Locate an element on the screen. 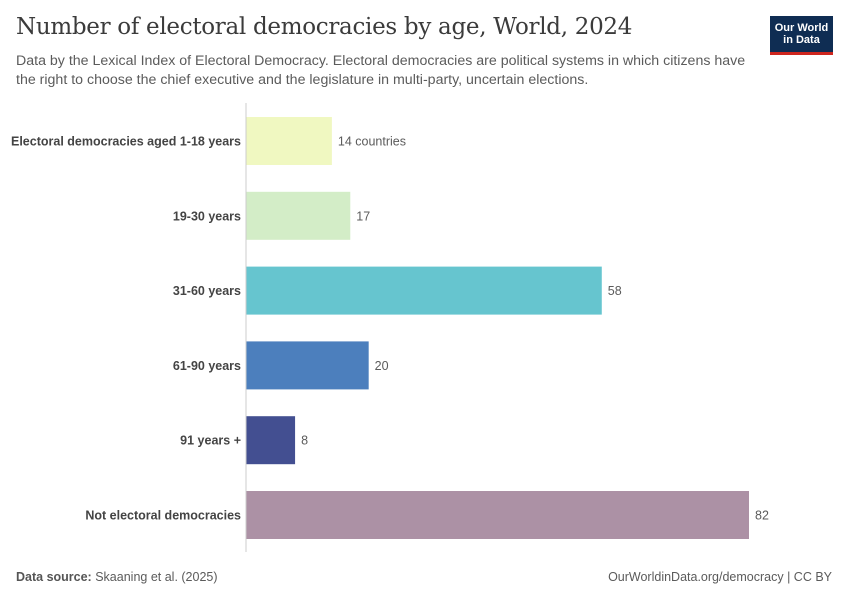 Image resolution: width=850 pixels, height=600 pixels. category-label: Electoral democracies aged 1-18 years is located at coordinates (126, 142).